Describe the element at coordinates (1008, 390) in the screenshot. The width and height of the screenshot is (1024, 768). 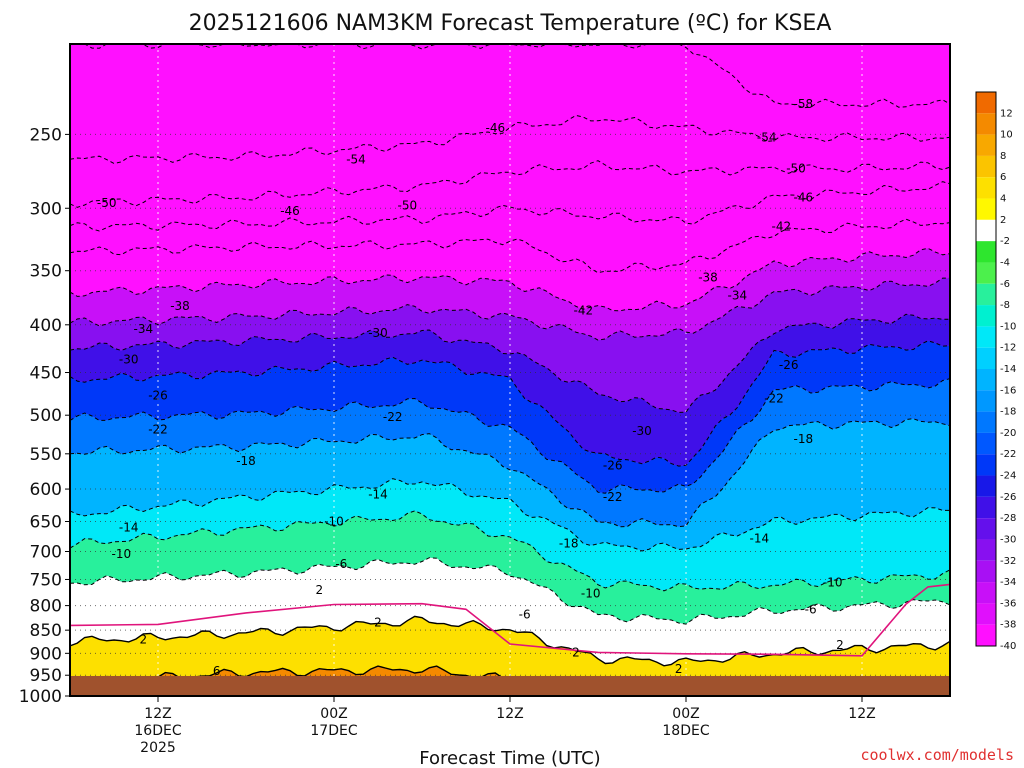
I see `colorbar-label: -16` at that location.